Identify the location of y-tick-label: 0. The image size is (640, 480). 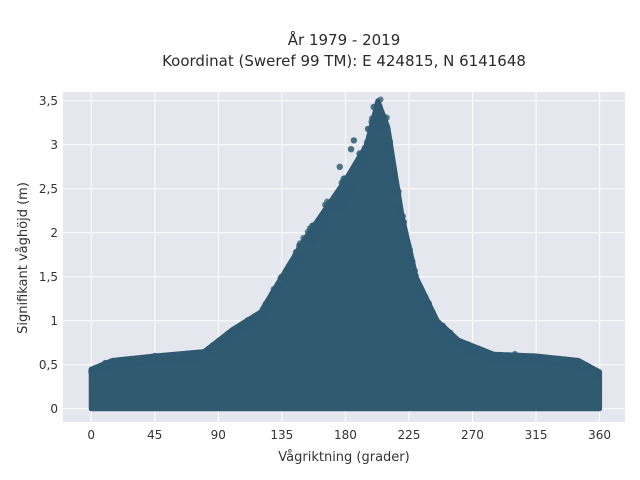
(54, 409).